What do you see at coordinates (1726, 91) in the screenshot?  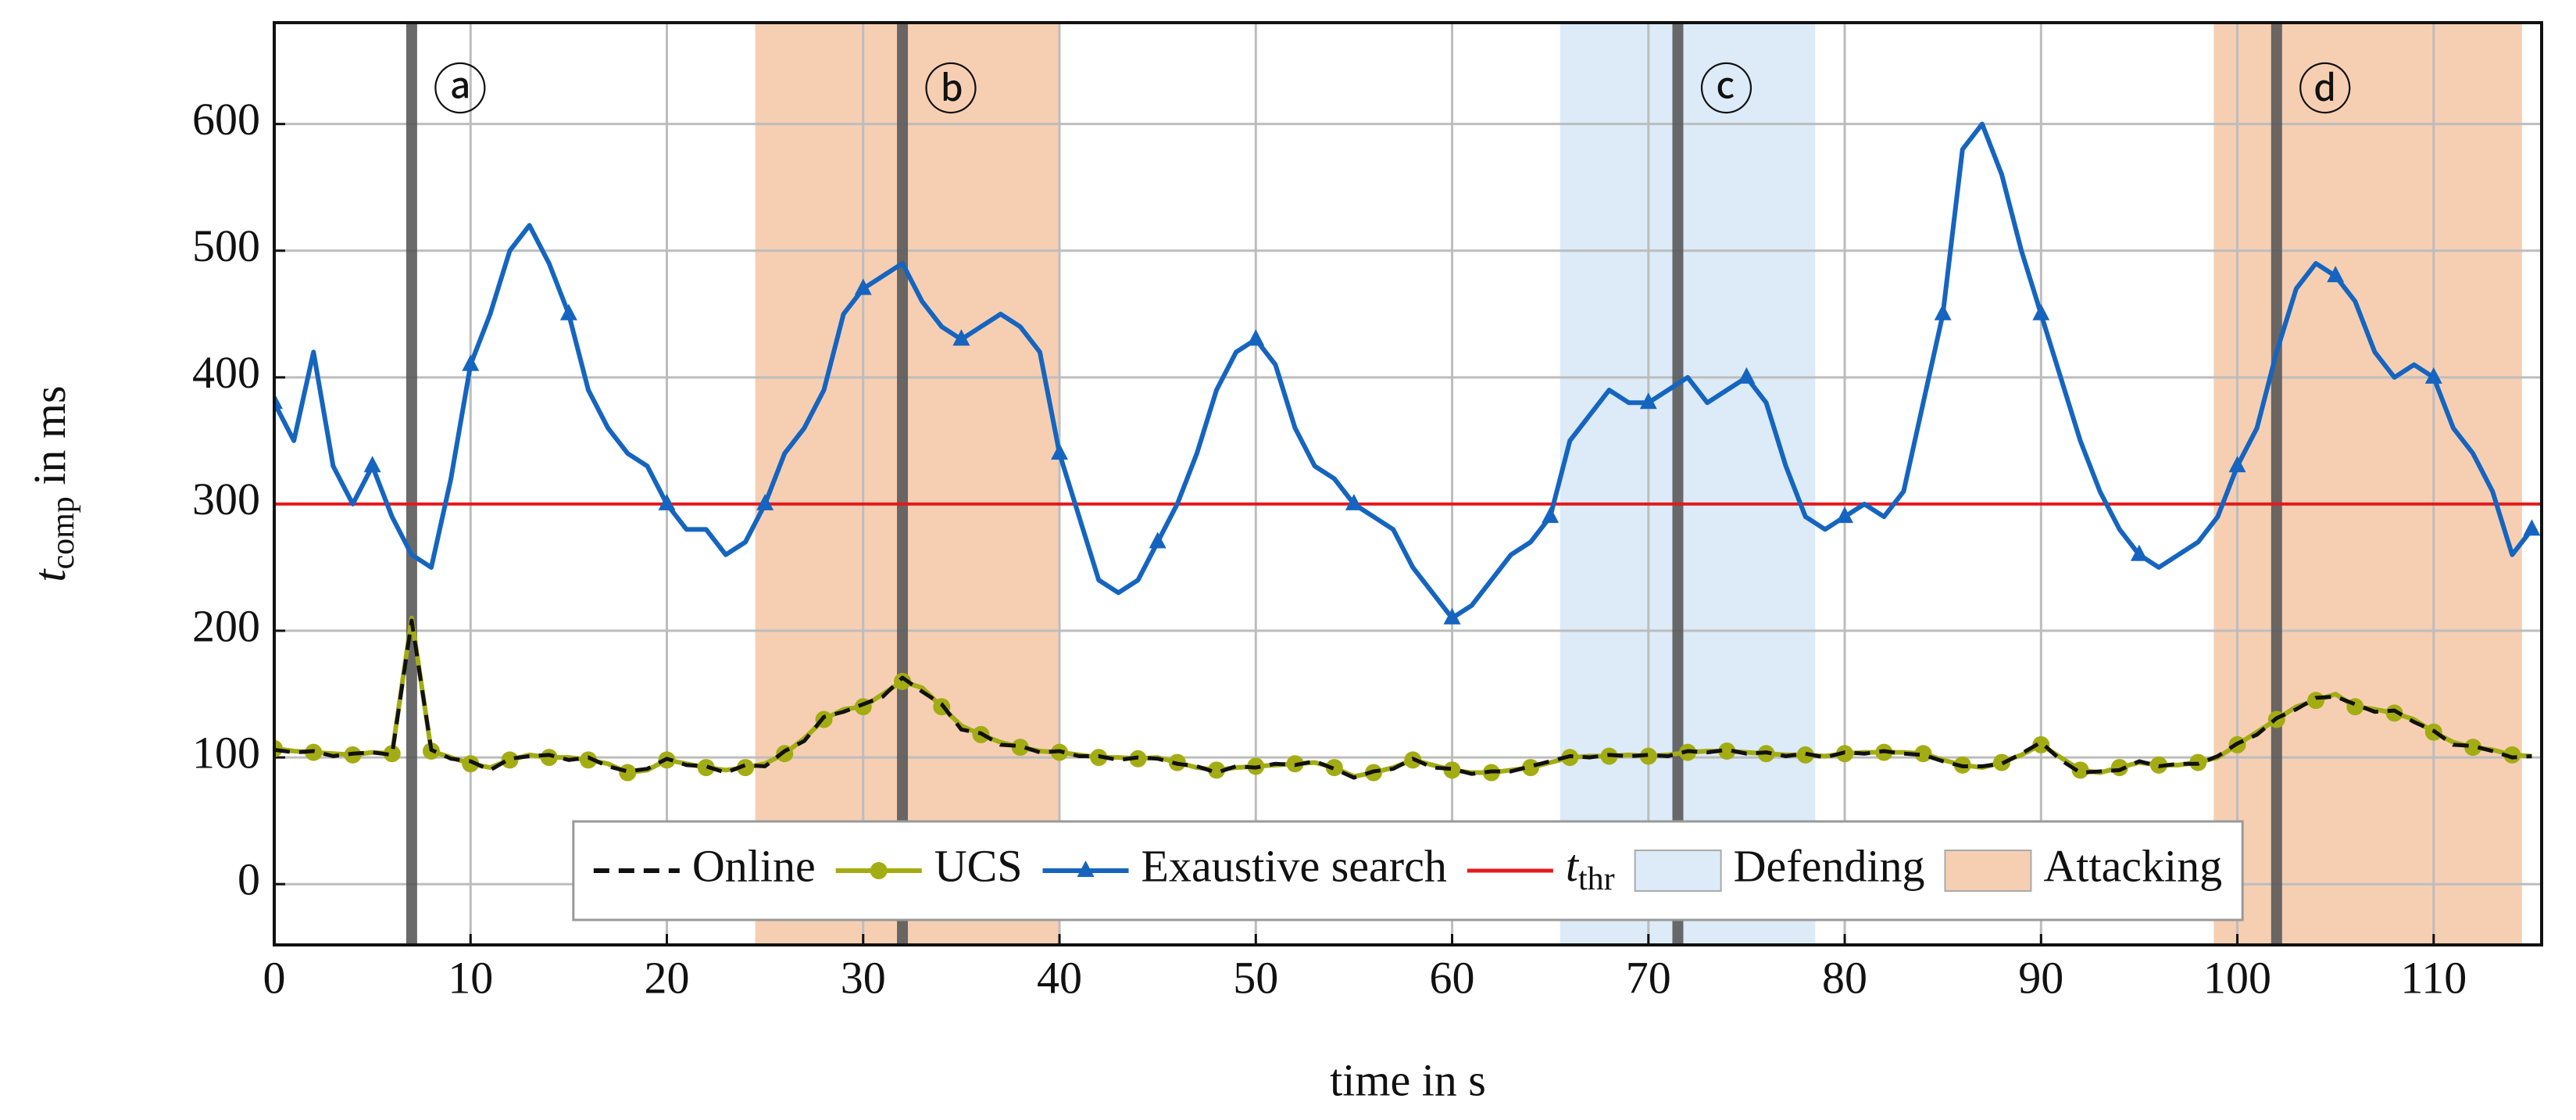 I see `event-label: ⓒ` at bounding box center [1726, 91].